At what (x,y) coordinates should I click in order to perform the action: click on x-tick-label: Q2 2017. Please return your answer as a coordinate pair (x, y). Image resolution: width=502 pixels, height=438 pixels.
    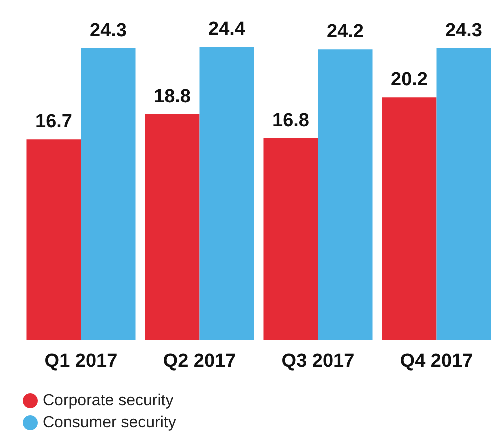
    Looking at the image, I should click on (199, 361).